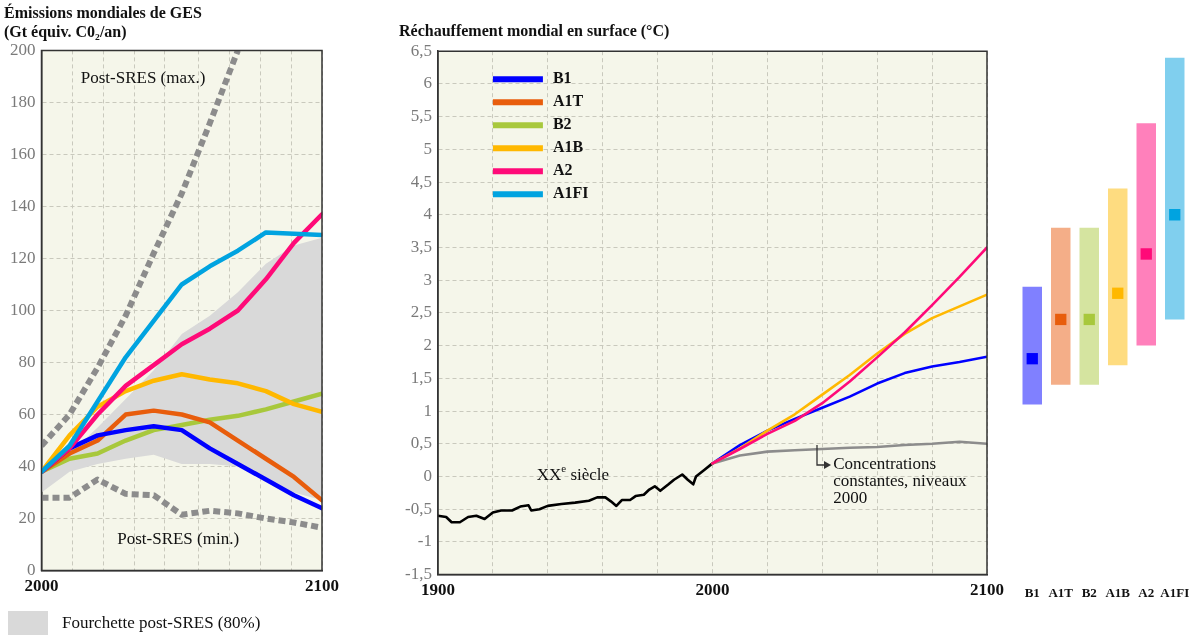 This screenshot has height=637, width=1197. What do you see at coordinates (27, 361) in the screenshot?
I see `y-tick-label: 80` at bounding box center [27, 361].